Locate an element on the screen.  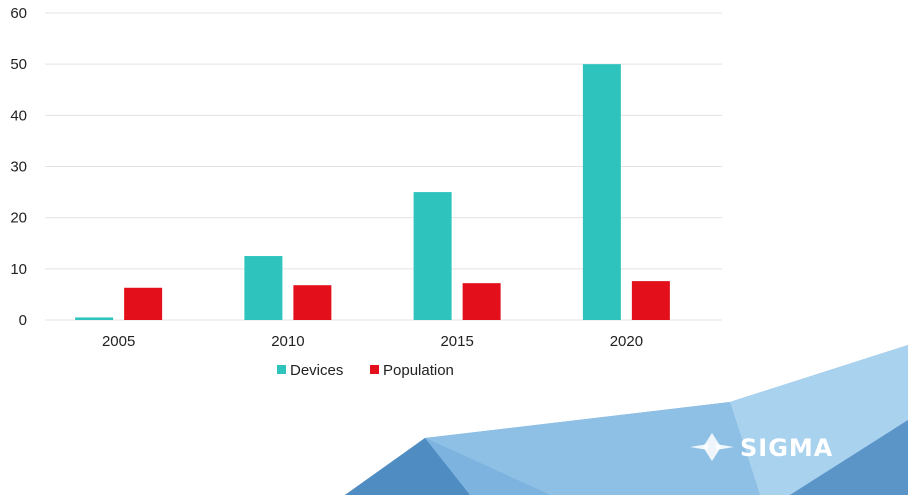
legend-swatch-population is located at coordinates (374, 369).